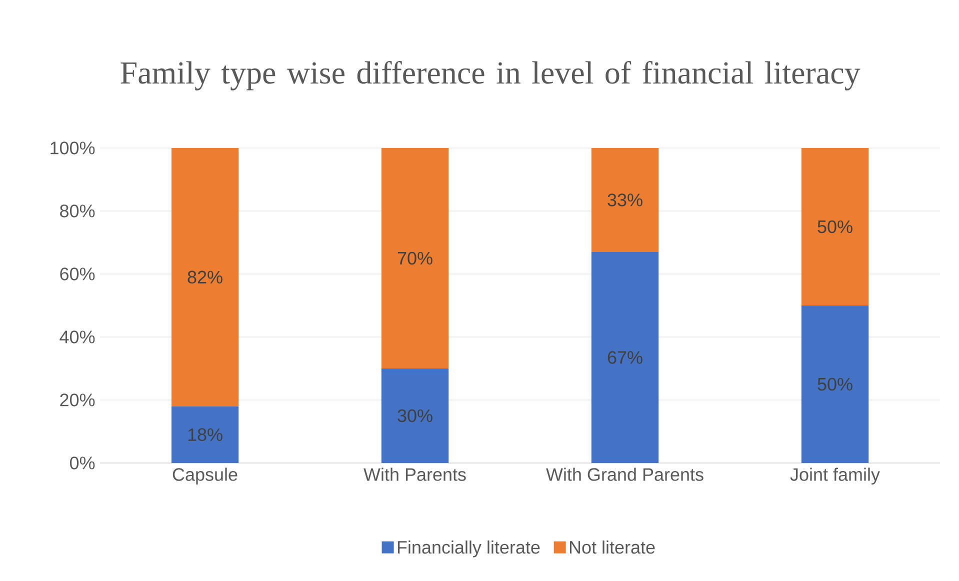 This screenshot has height=581, width=959. I want to click on y-tick-label: 0%, so click(82, 463).